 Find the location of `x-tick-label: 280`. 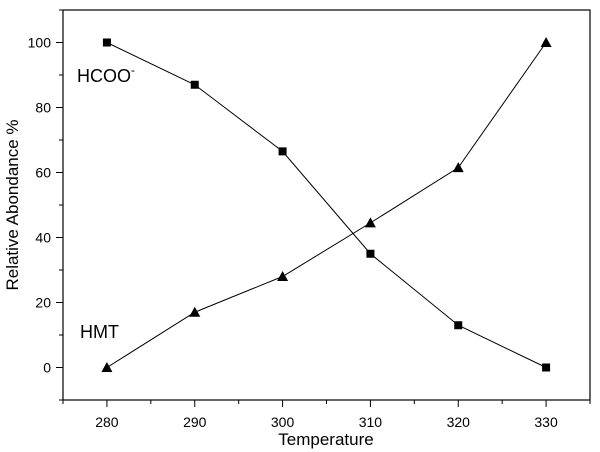

x-tick-label: 280 is located at coordinates (107, 422).